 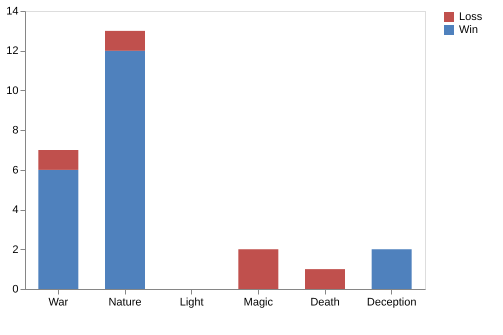 I want to click on x-tick-label: Magic, so click(x=259, y=302).